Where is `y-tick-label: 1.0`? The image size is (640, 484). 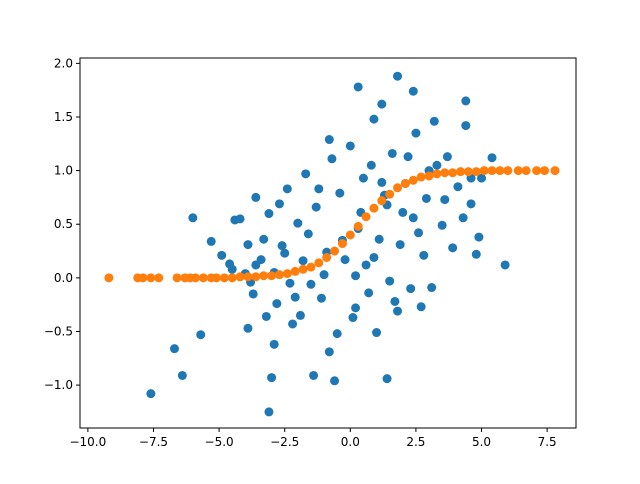
y-tick-label: 1.0 is located at coordinates (63, 171).